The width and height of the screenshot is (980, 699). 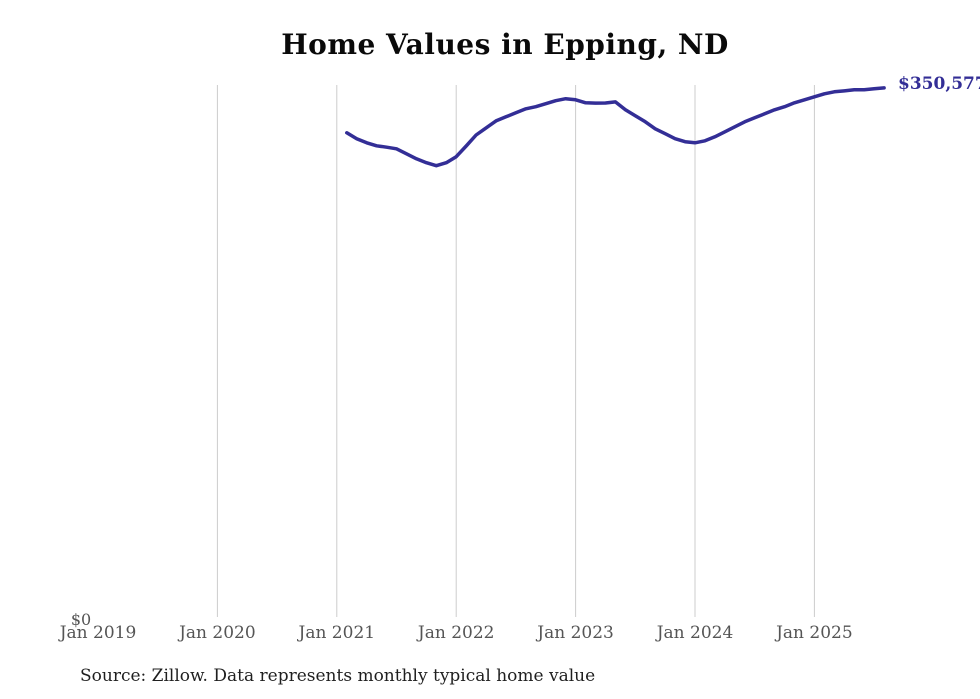 I want to click on x-axis-tick-label: Jan 2021, so click(x=337, y=633).